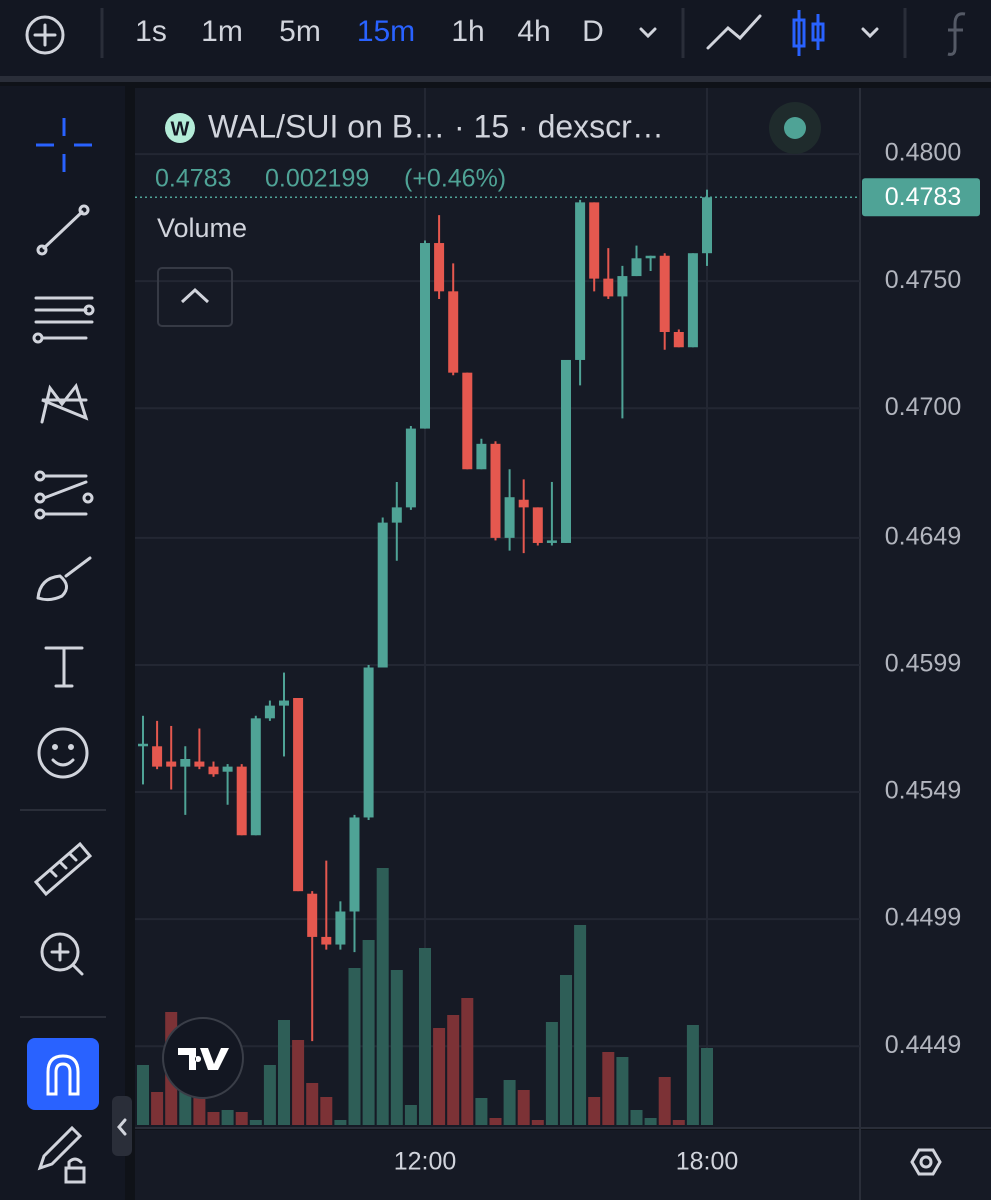 Image resolution: width=991 pixels, height=1200 pixels. I want to click on y-tick-label: 0.4700, so click(923, 407).